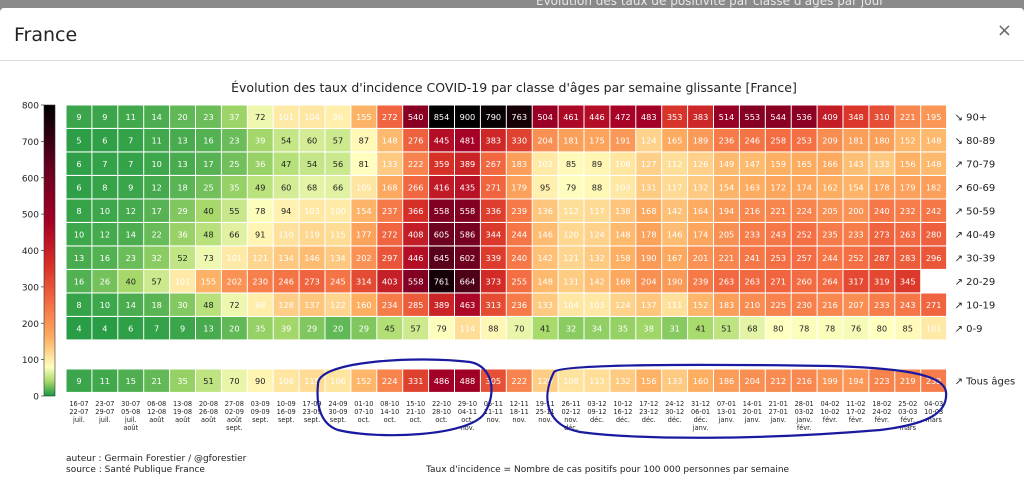  Describe the element at coordinates (105, 211) in the screenshot. I see `cell-value-label: 10` at that location.